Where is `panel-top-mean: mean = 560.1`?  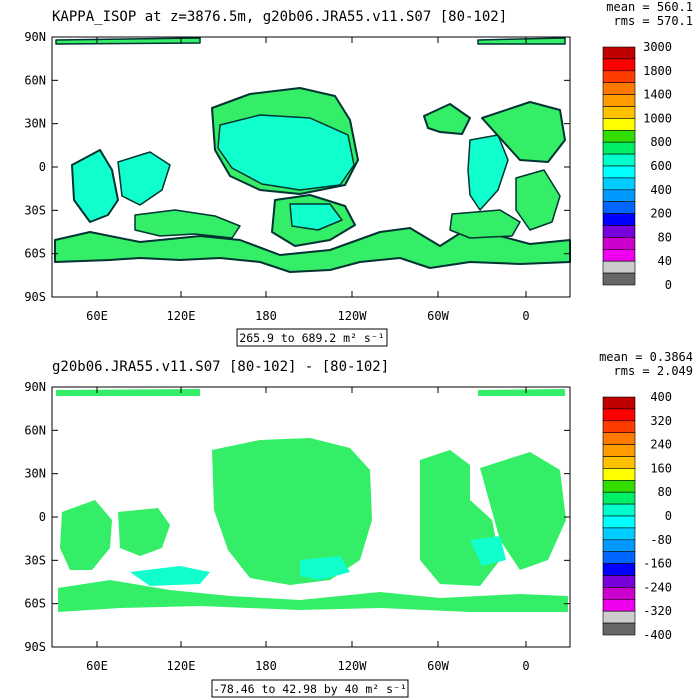 panel-top-mean: mean = 560.1 is located at coordinates (649, 7).